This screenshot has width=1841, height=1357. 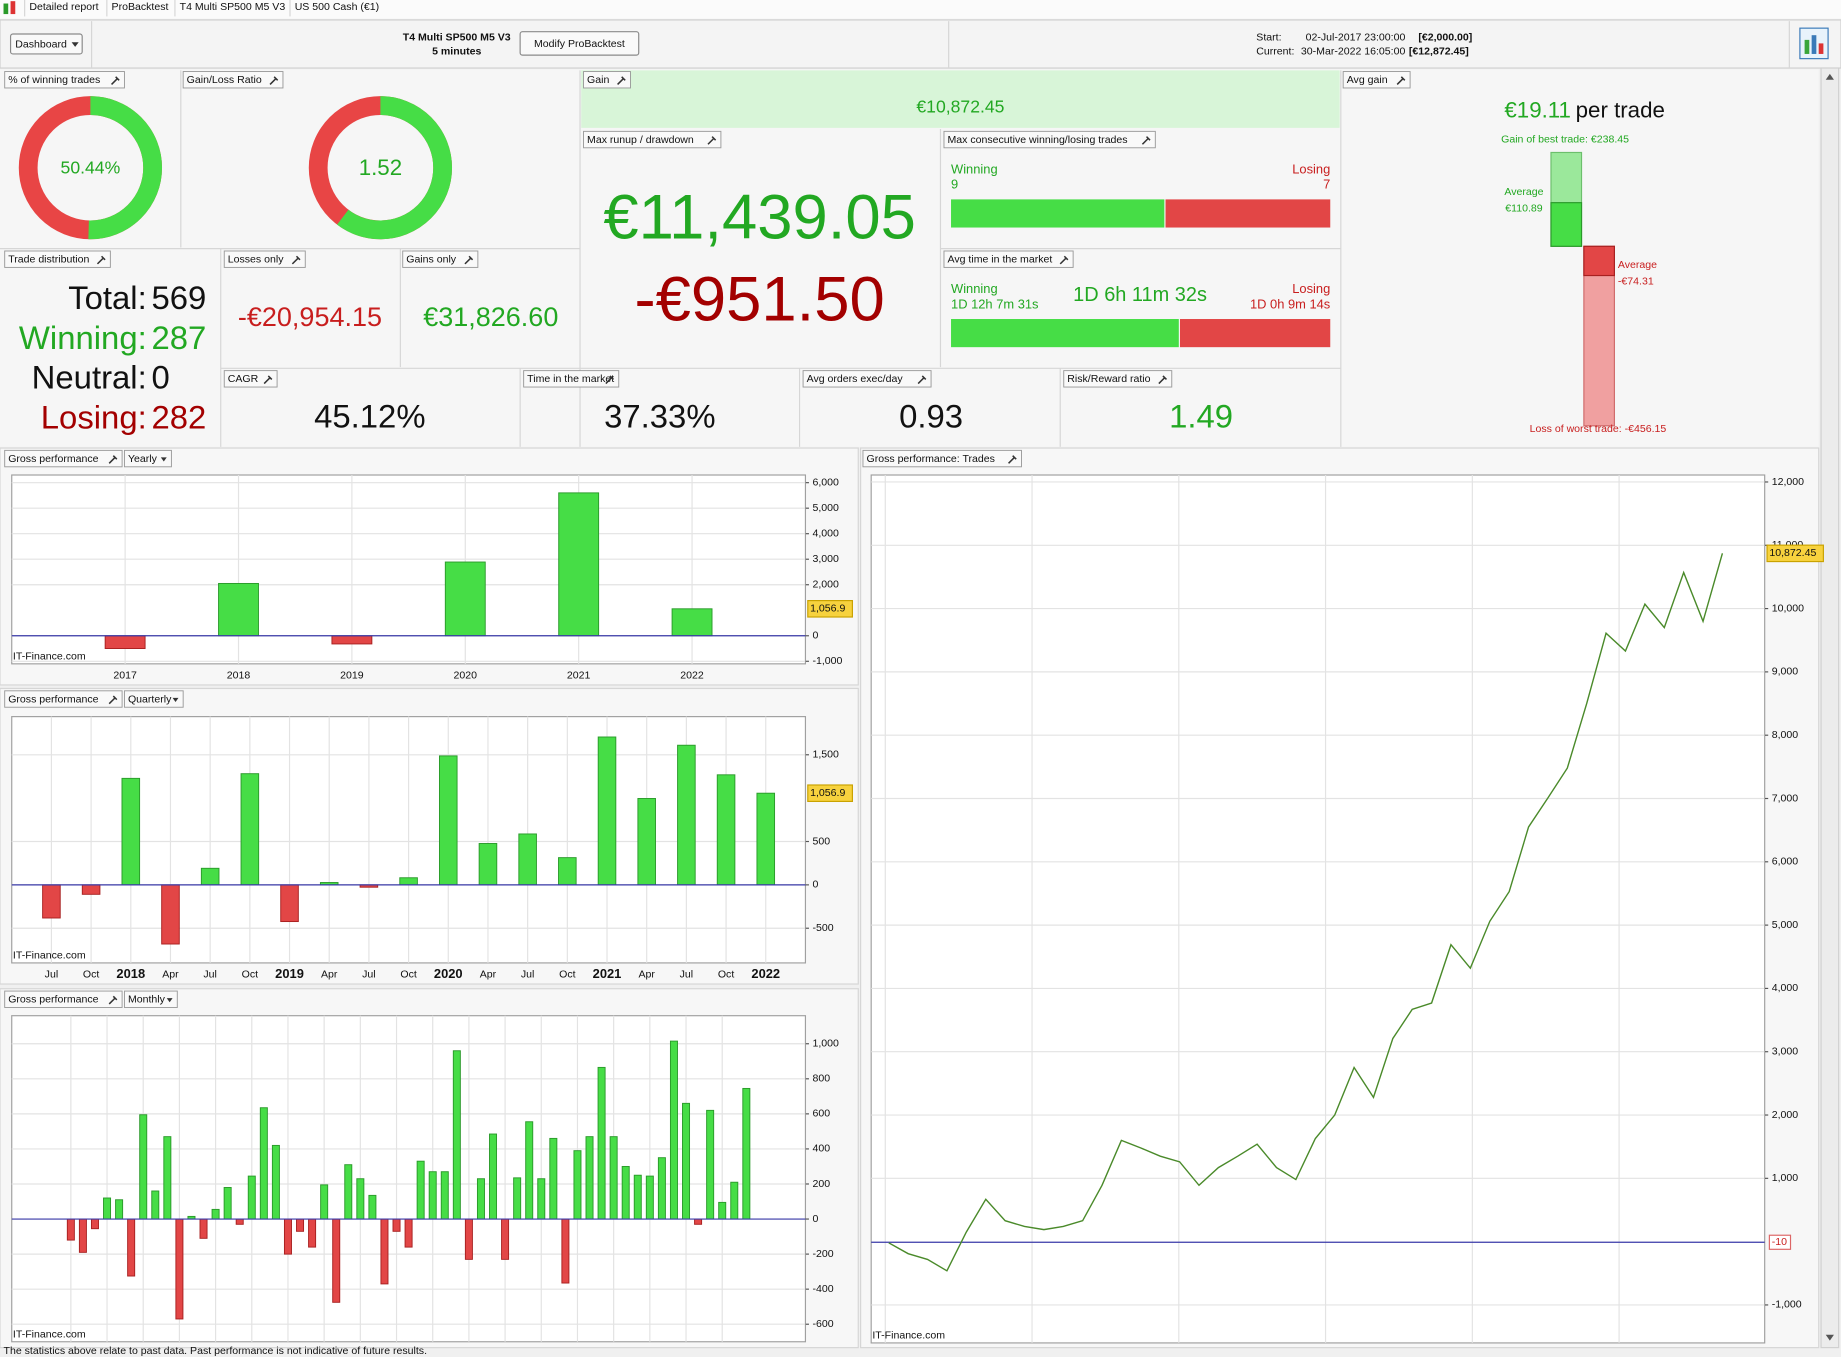 I want to click on overall-time: 1D 6h 11m 32s, so click(x=1140, y=295).